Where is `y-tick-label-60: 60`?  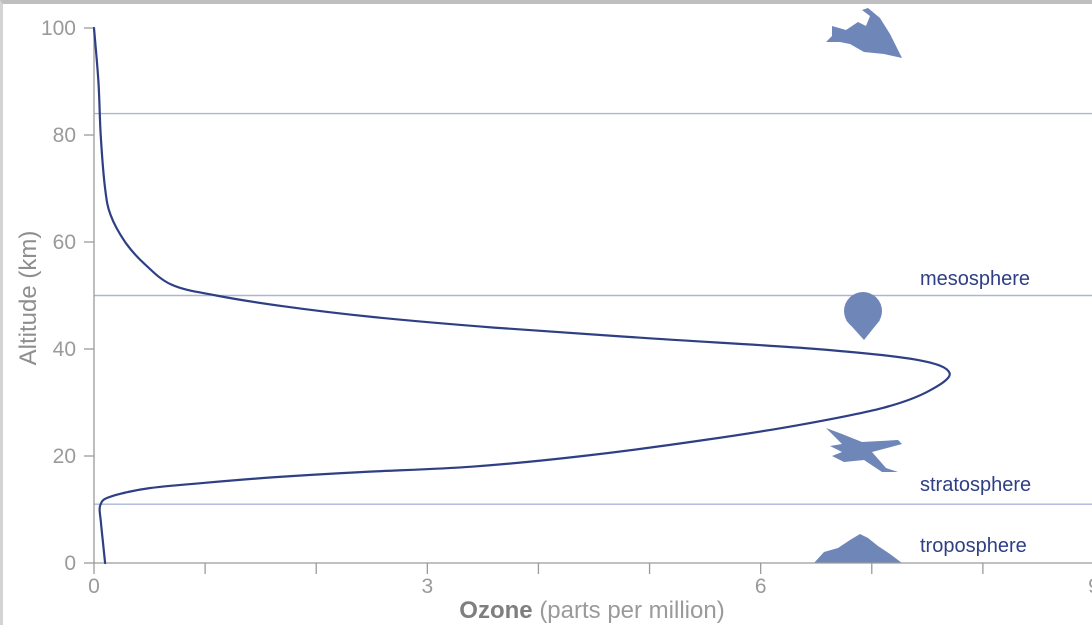
y-tick-label-60: 60 is located at coordinates (64, 242).